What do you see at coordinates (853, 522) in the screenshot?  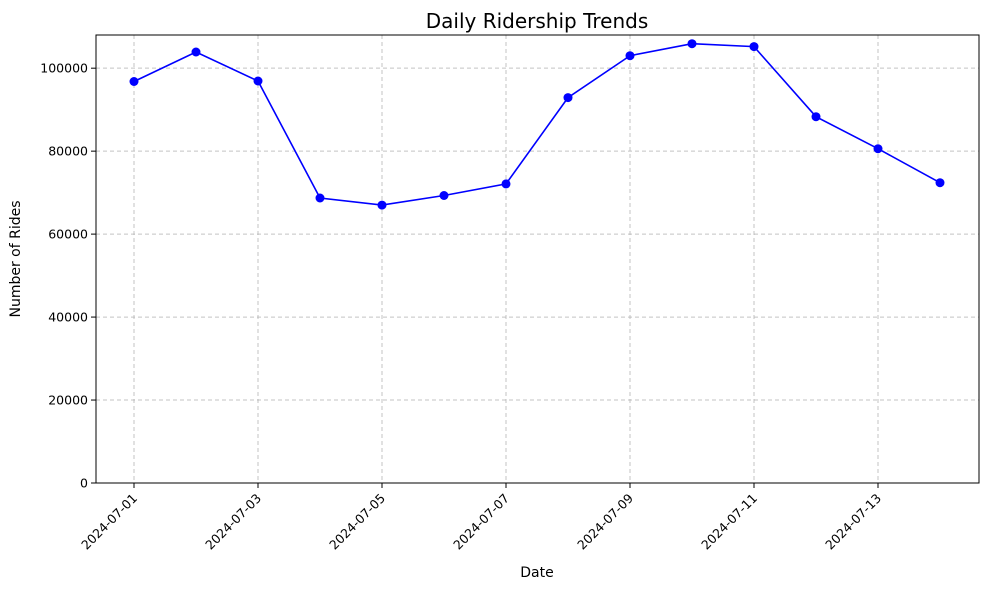 I see `x-tick-label: 2024-07-13` at bounding box center [853, 522].